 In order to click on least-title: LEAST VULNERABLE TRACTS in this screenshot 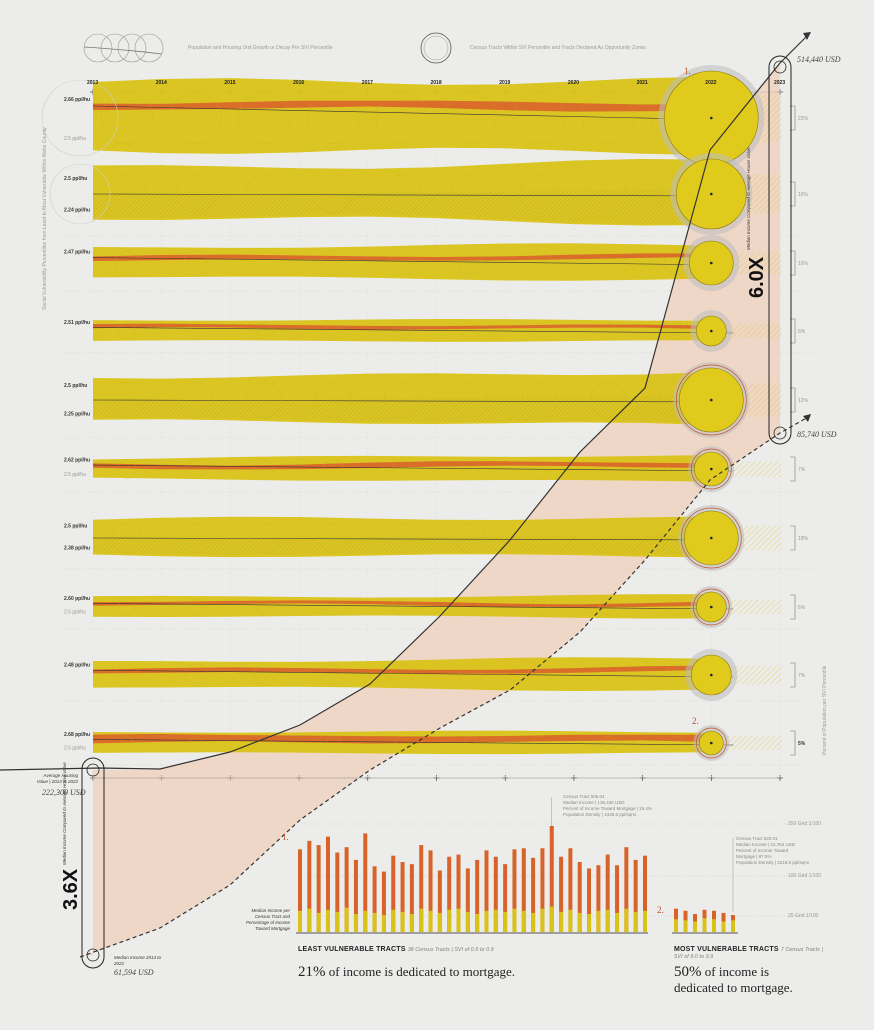, I will do `click(352, 949)`.